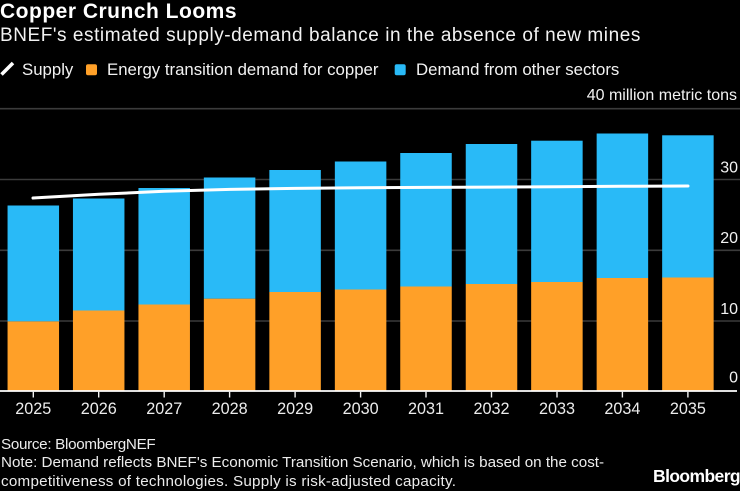 Image resolution: width=740 pixels, height=491 pixels. I want to click on svg-text: 2025, so click(33, 409).